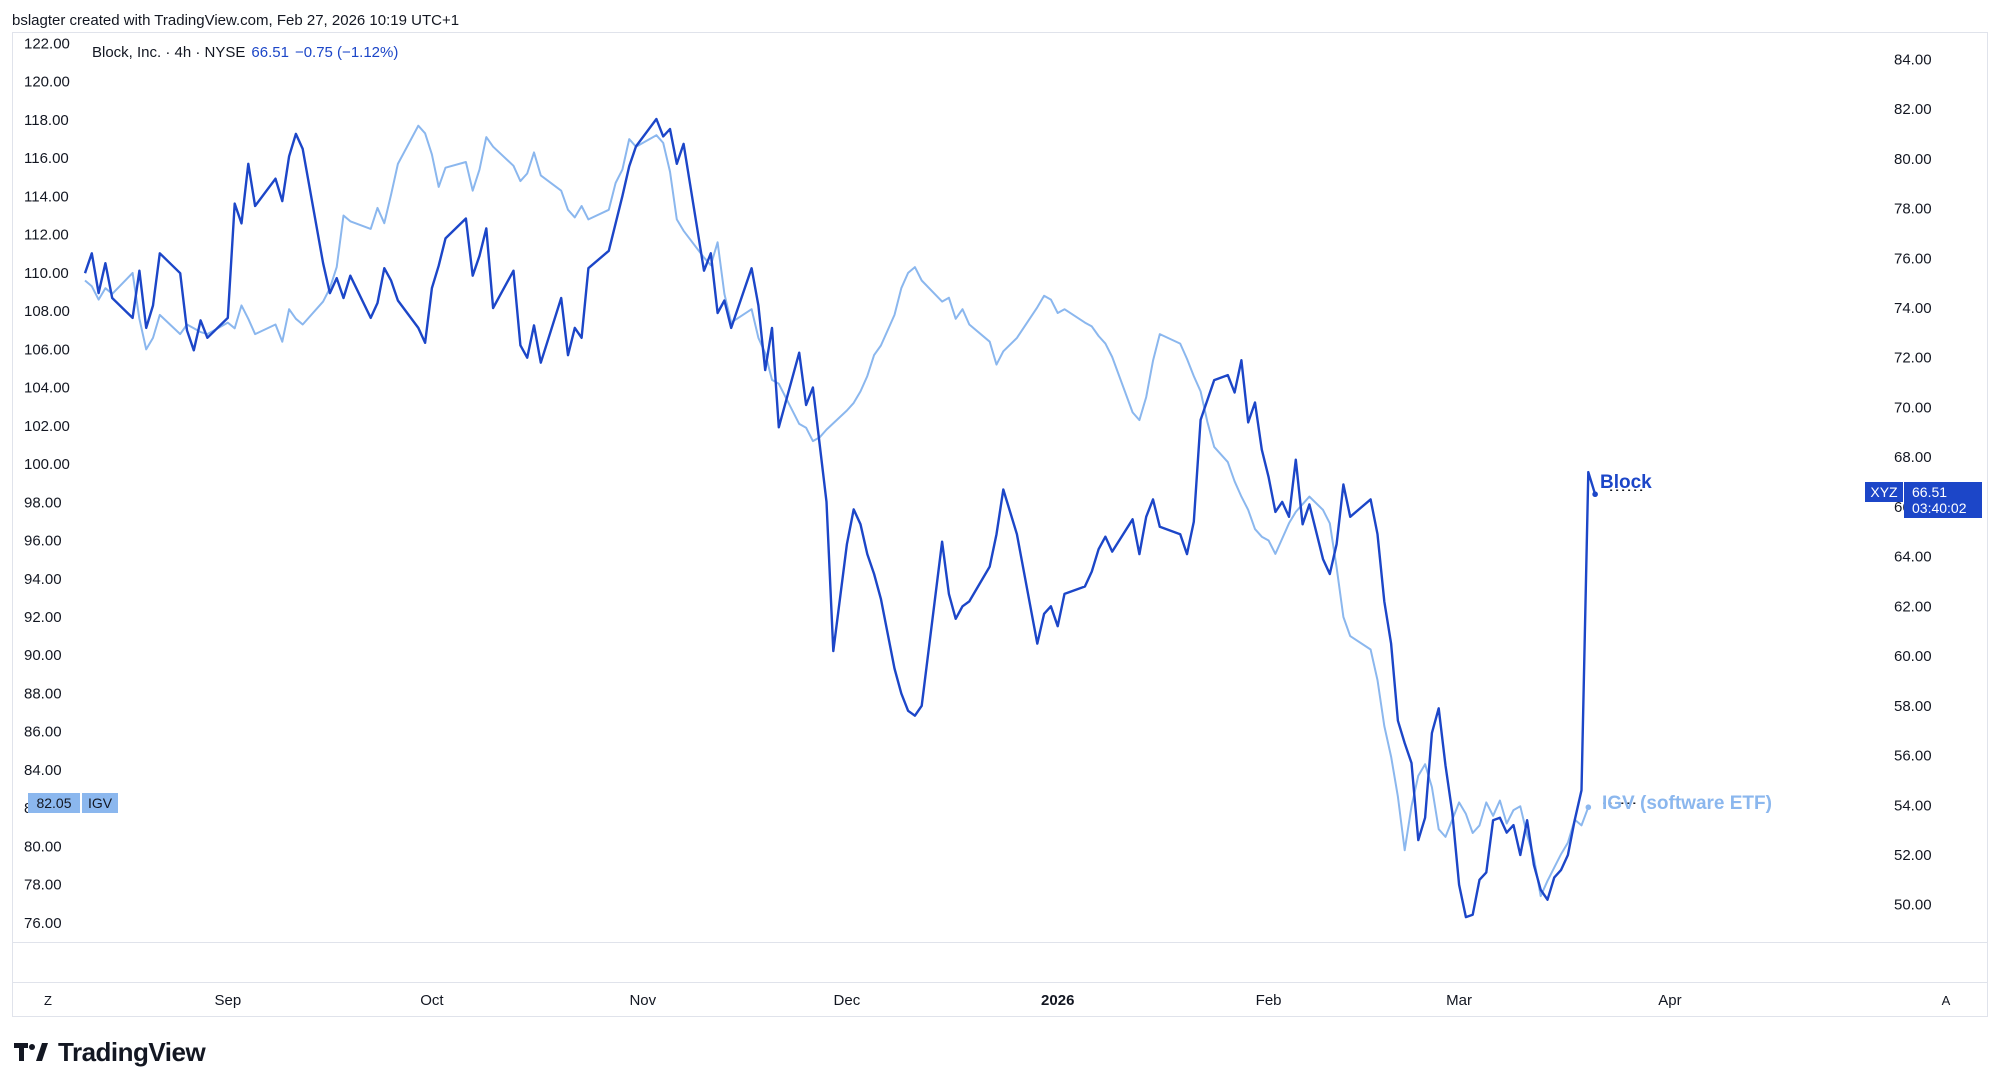  I want to click on time-axis-tick-label: Apr, so click(1669, 1000).